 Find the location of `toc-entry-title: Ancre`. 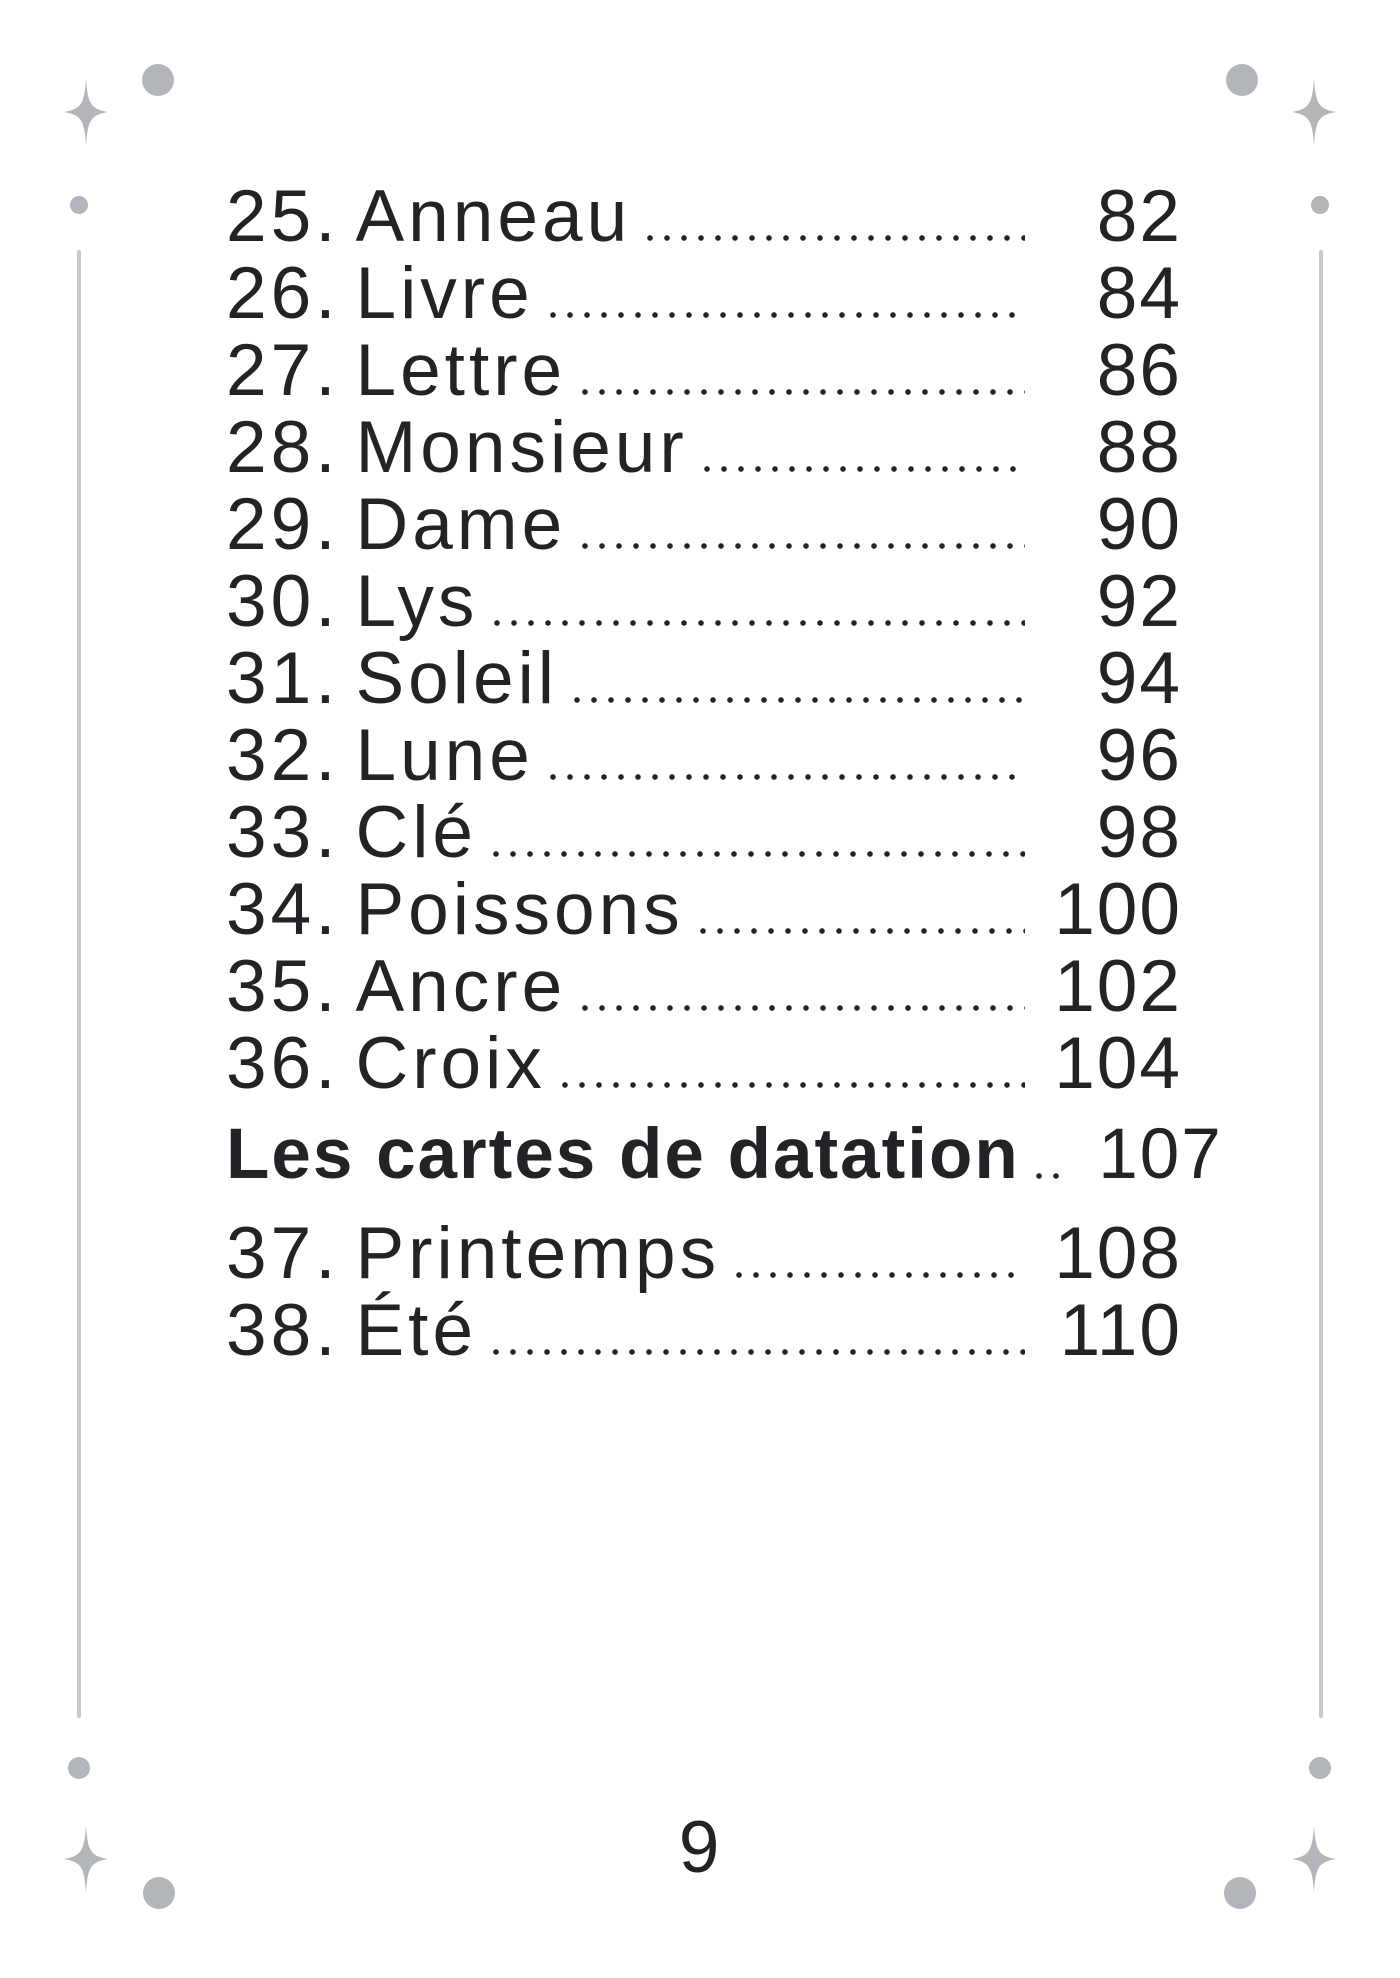

toc-entry-title: Ancre is located at coordinates (461, 986).